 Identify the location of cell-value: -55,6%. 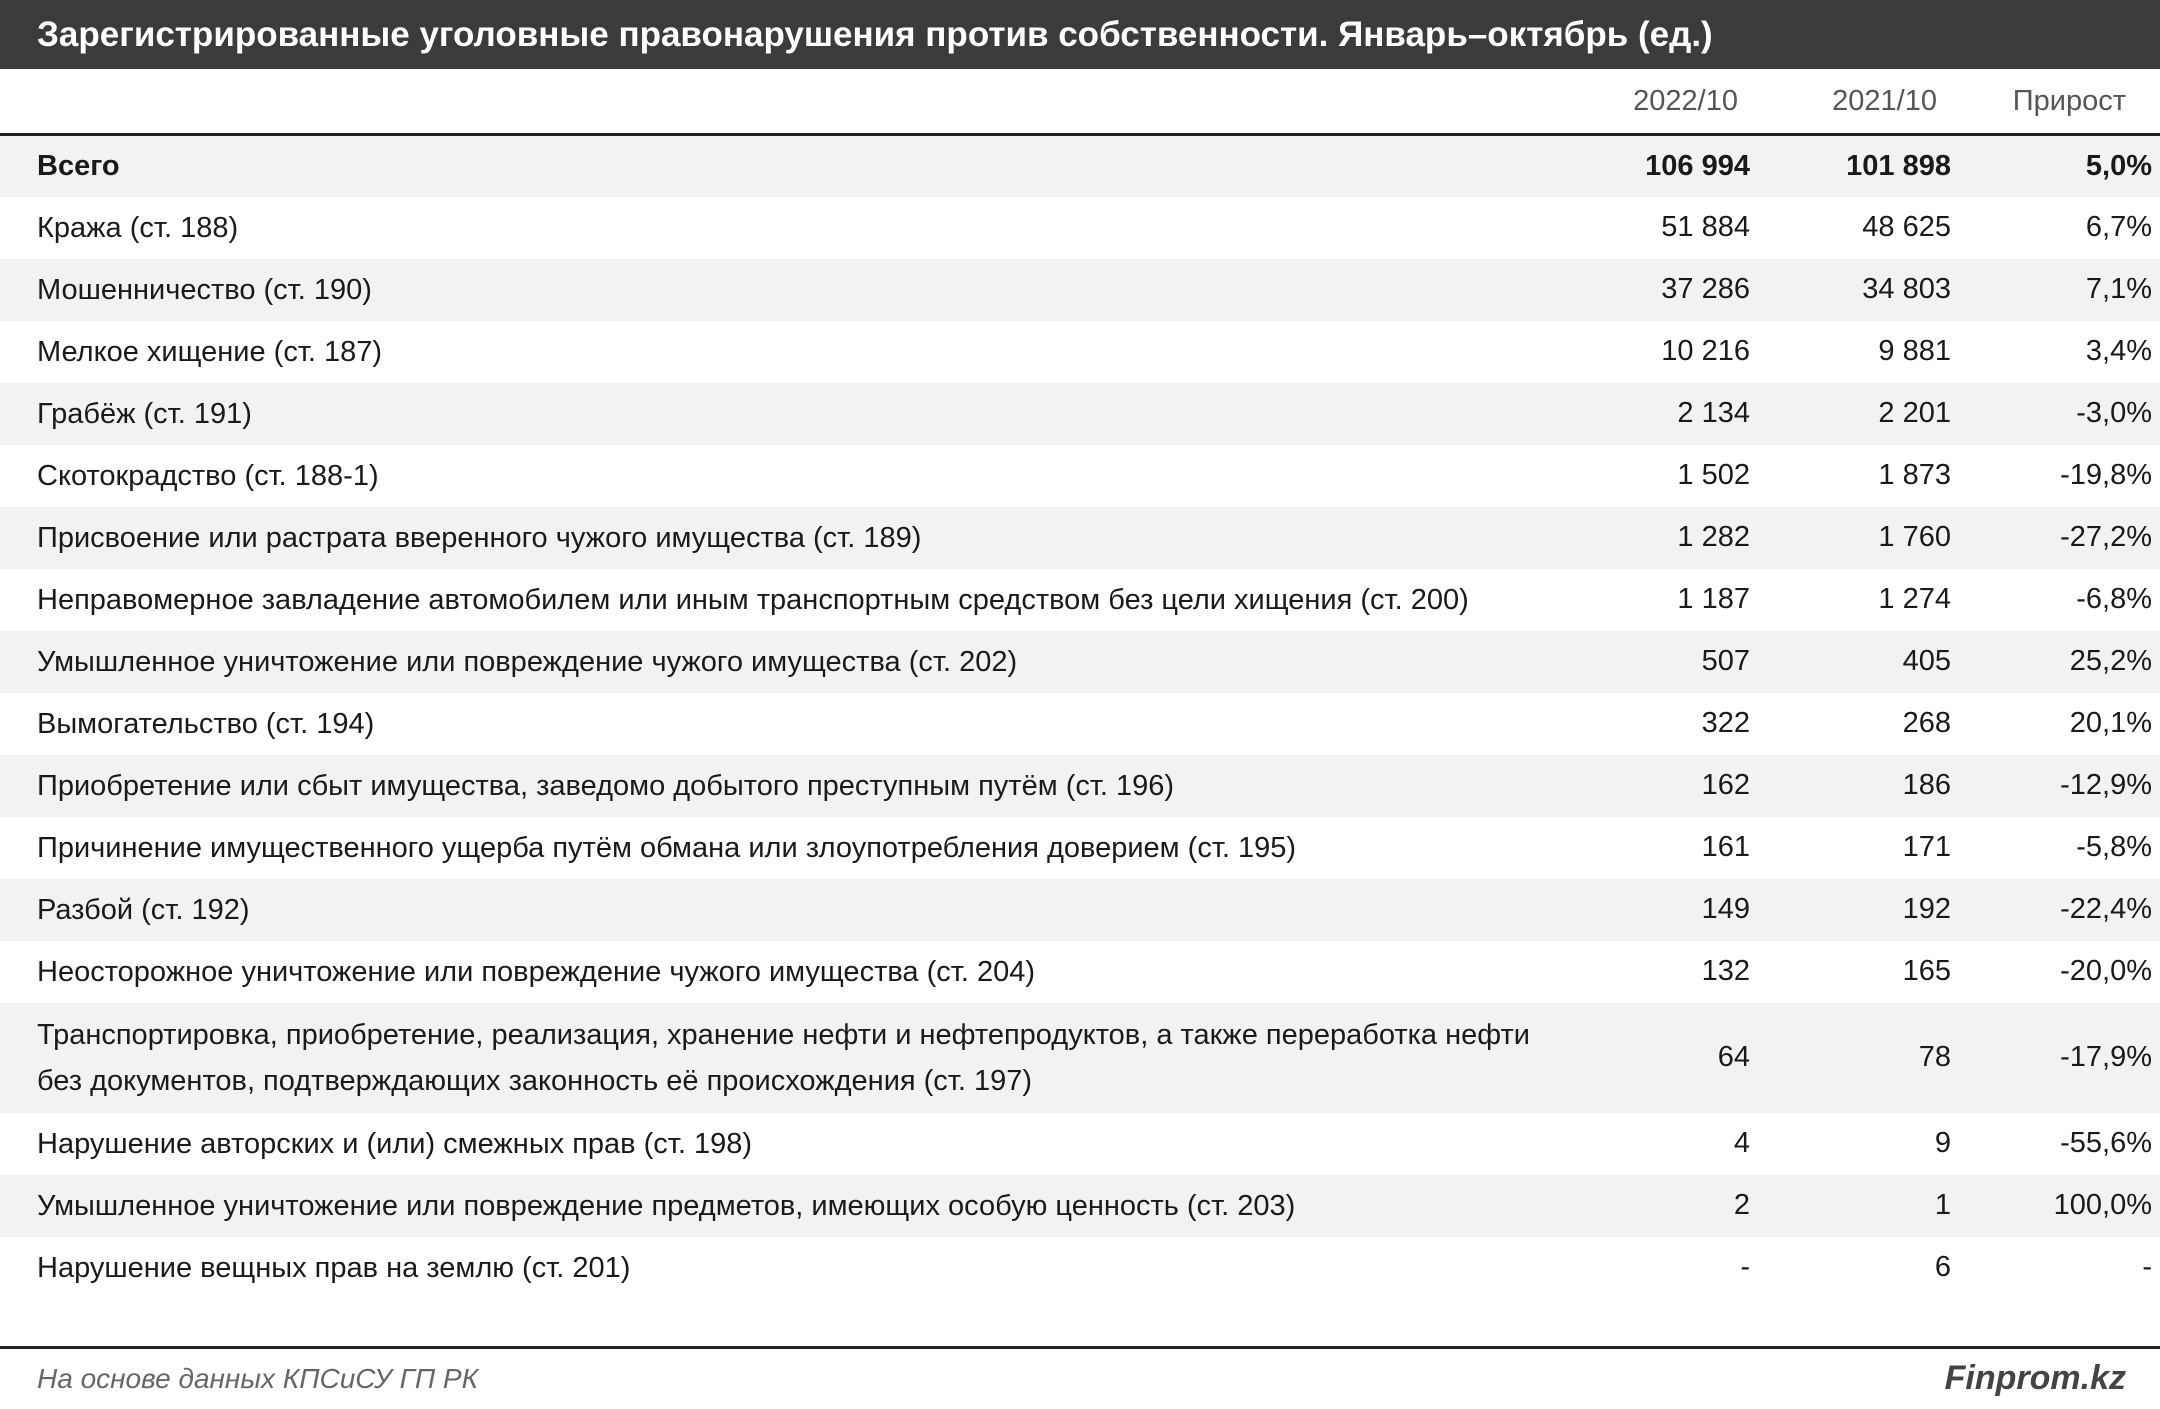
(2106, 1143).